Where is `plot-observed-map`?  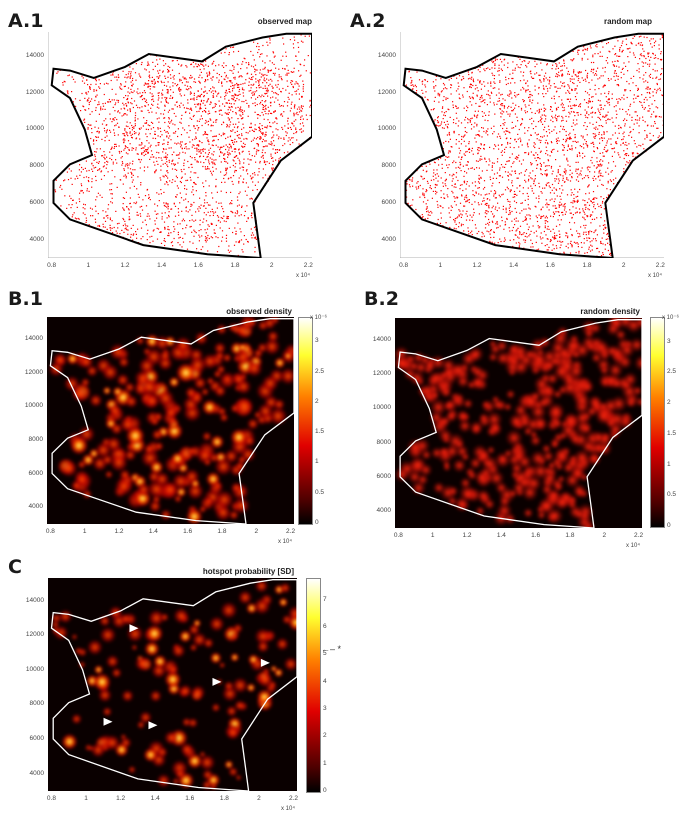
plot-observed-map is located at coordinates (180, 145).